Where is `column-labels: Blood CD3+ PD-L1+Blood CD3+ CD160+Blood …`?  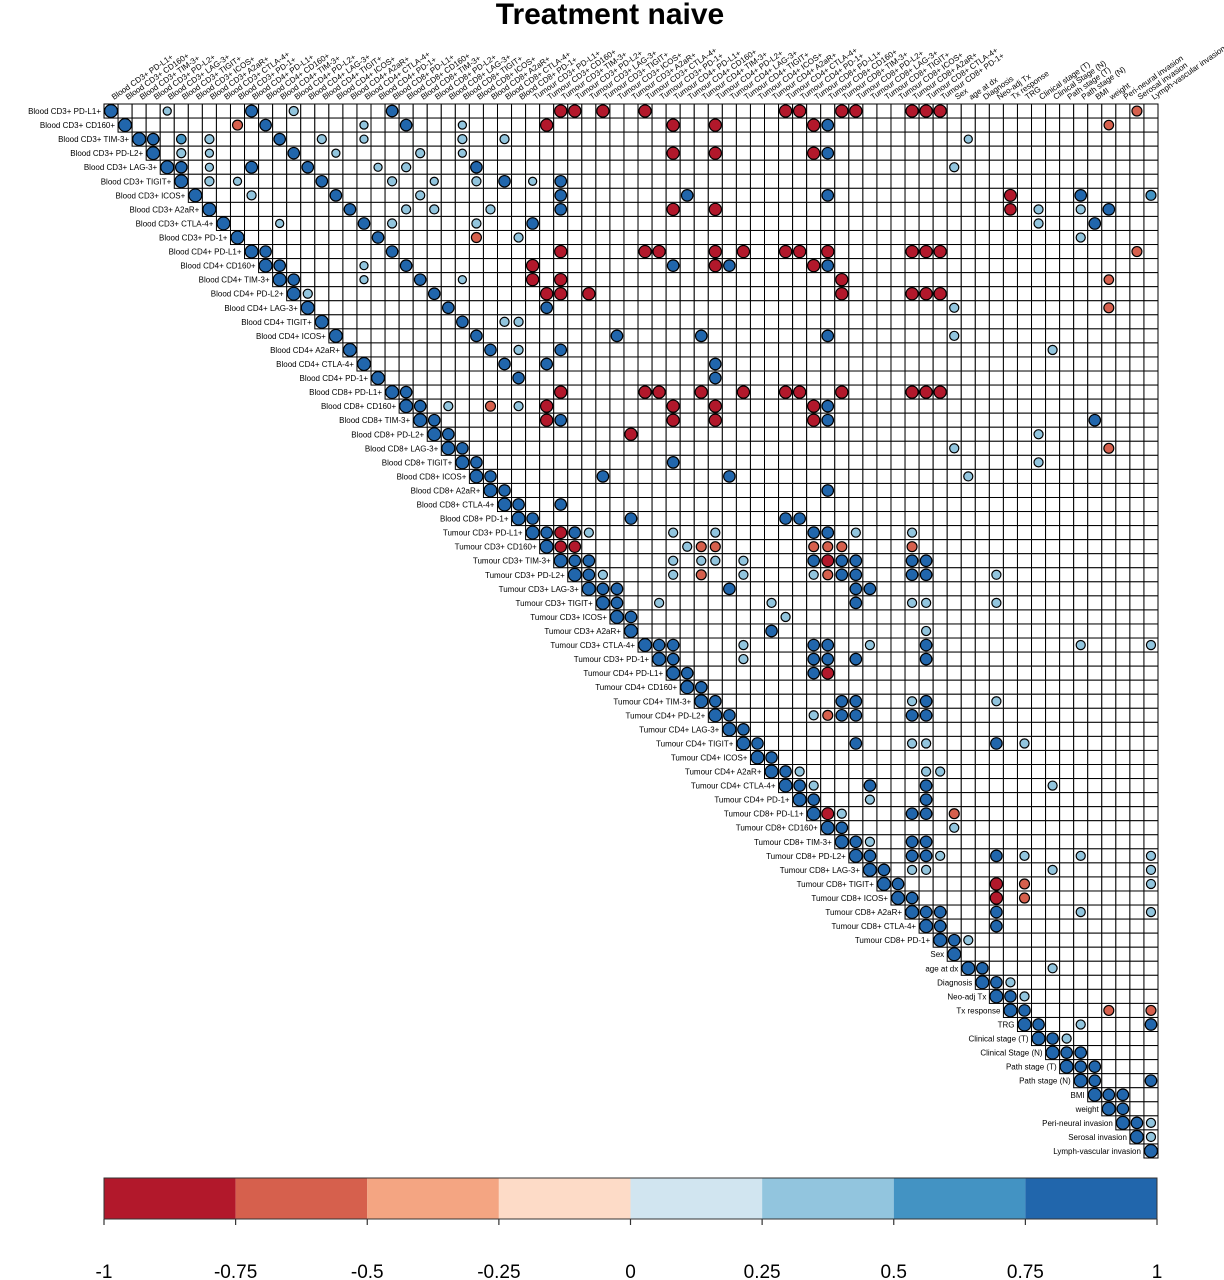 column-labels: Blood CD3+ PD-L1+Blood CD3+ CD160+Blood … is located at coordinates (667, 73).